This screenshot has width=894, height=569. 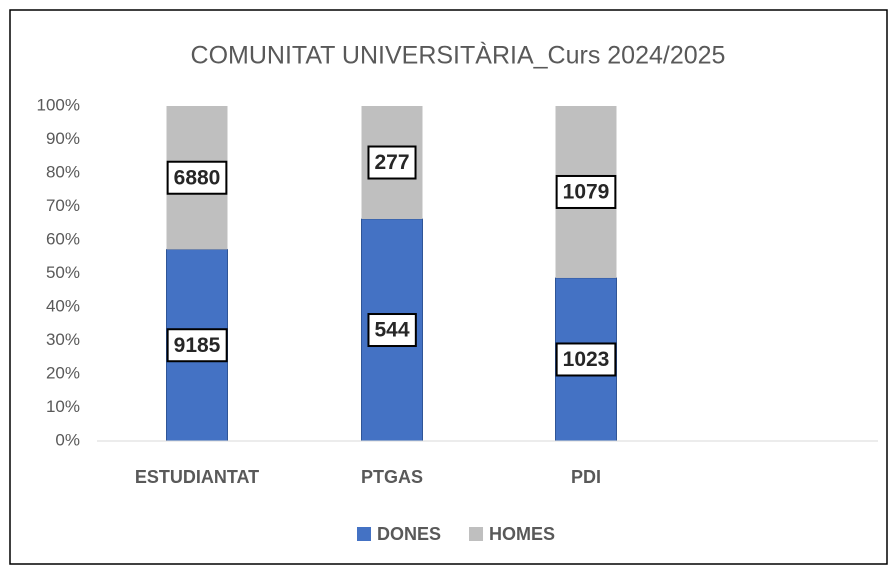 I want to click on x-tick-label: ESTUDIANTAT, so click(x=197, y=477).